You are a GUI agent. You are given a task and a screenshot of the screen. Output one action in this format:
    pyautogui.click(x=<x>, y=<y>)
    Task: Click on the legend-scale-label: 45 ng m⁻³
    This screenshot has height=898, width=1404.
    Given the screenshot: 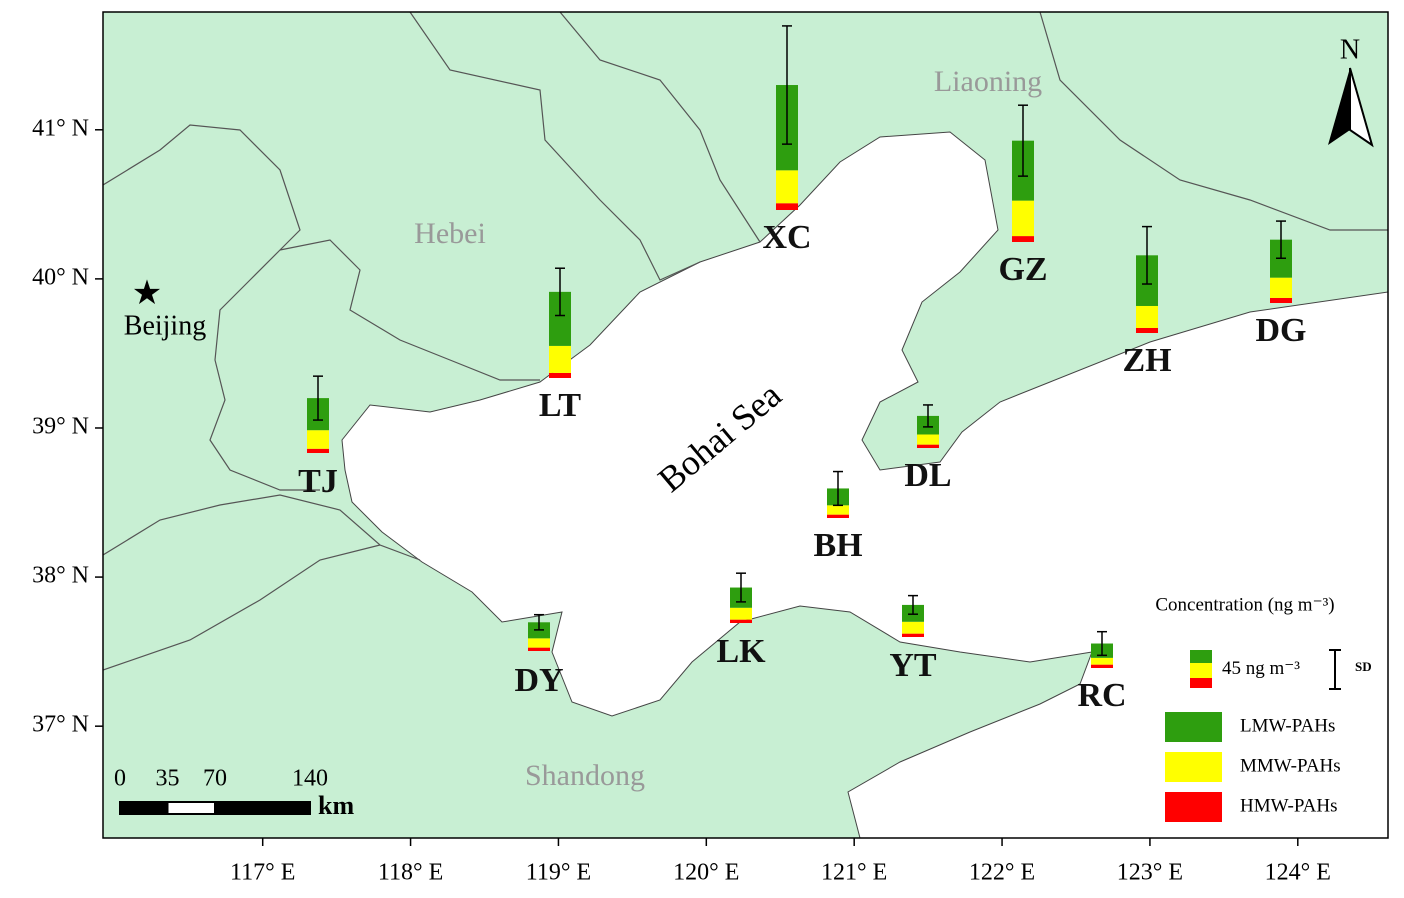 What is the action you would take?
    pyautogui.click(x=1261, y=668)
    